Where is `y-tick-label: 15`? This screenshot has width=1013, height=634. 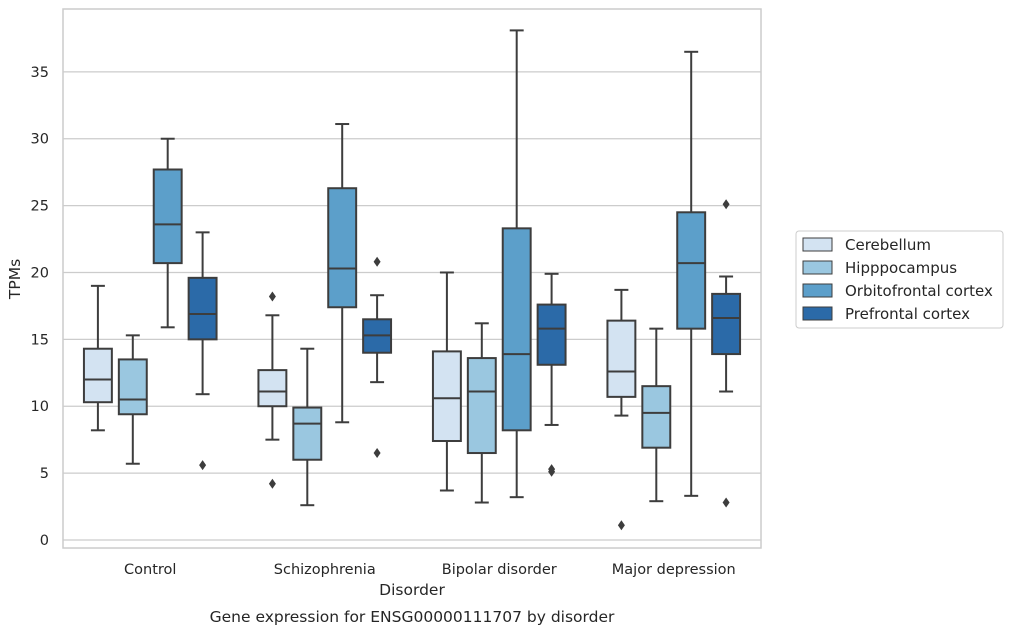
y-tick-label: 15 is located at coordinates (40, 340).